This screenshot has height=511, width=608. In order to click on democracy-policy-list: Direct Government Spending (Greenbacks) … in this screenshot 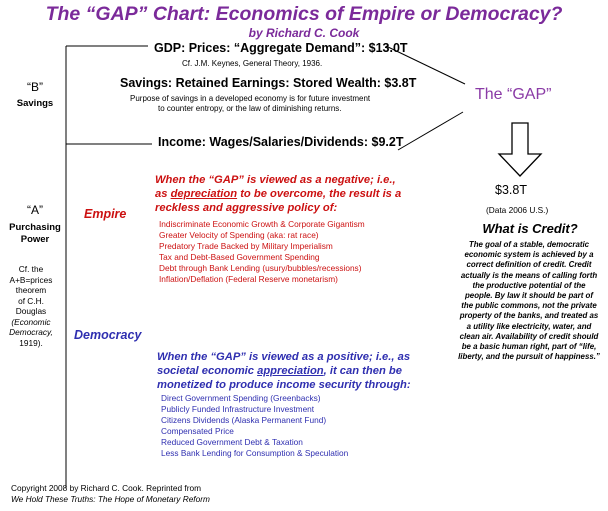, I will do `click(254, 426)`.